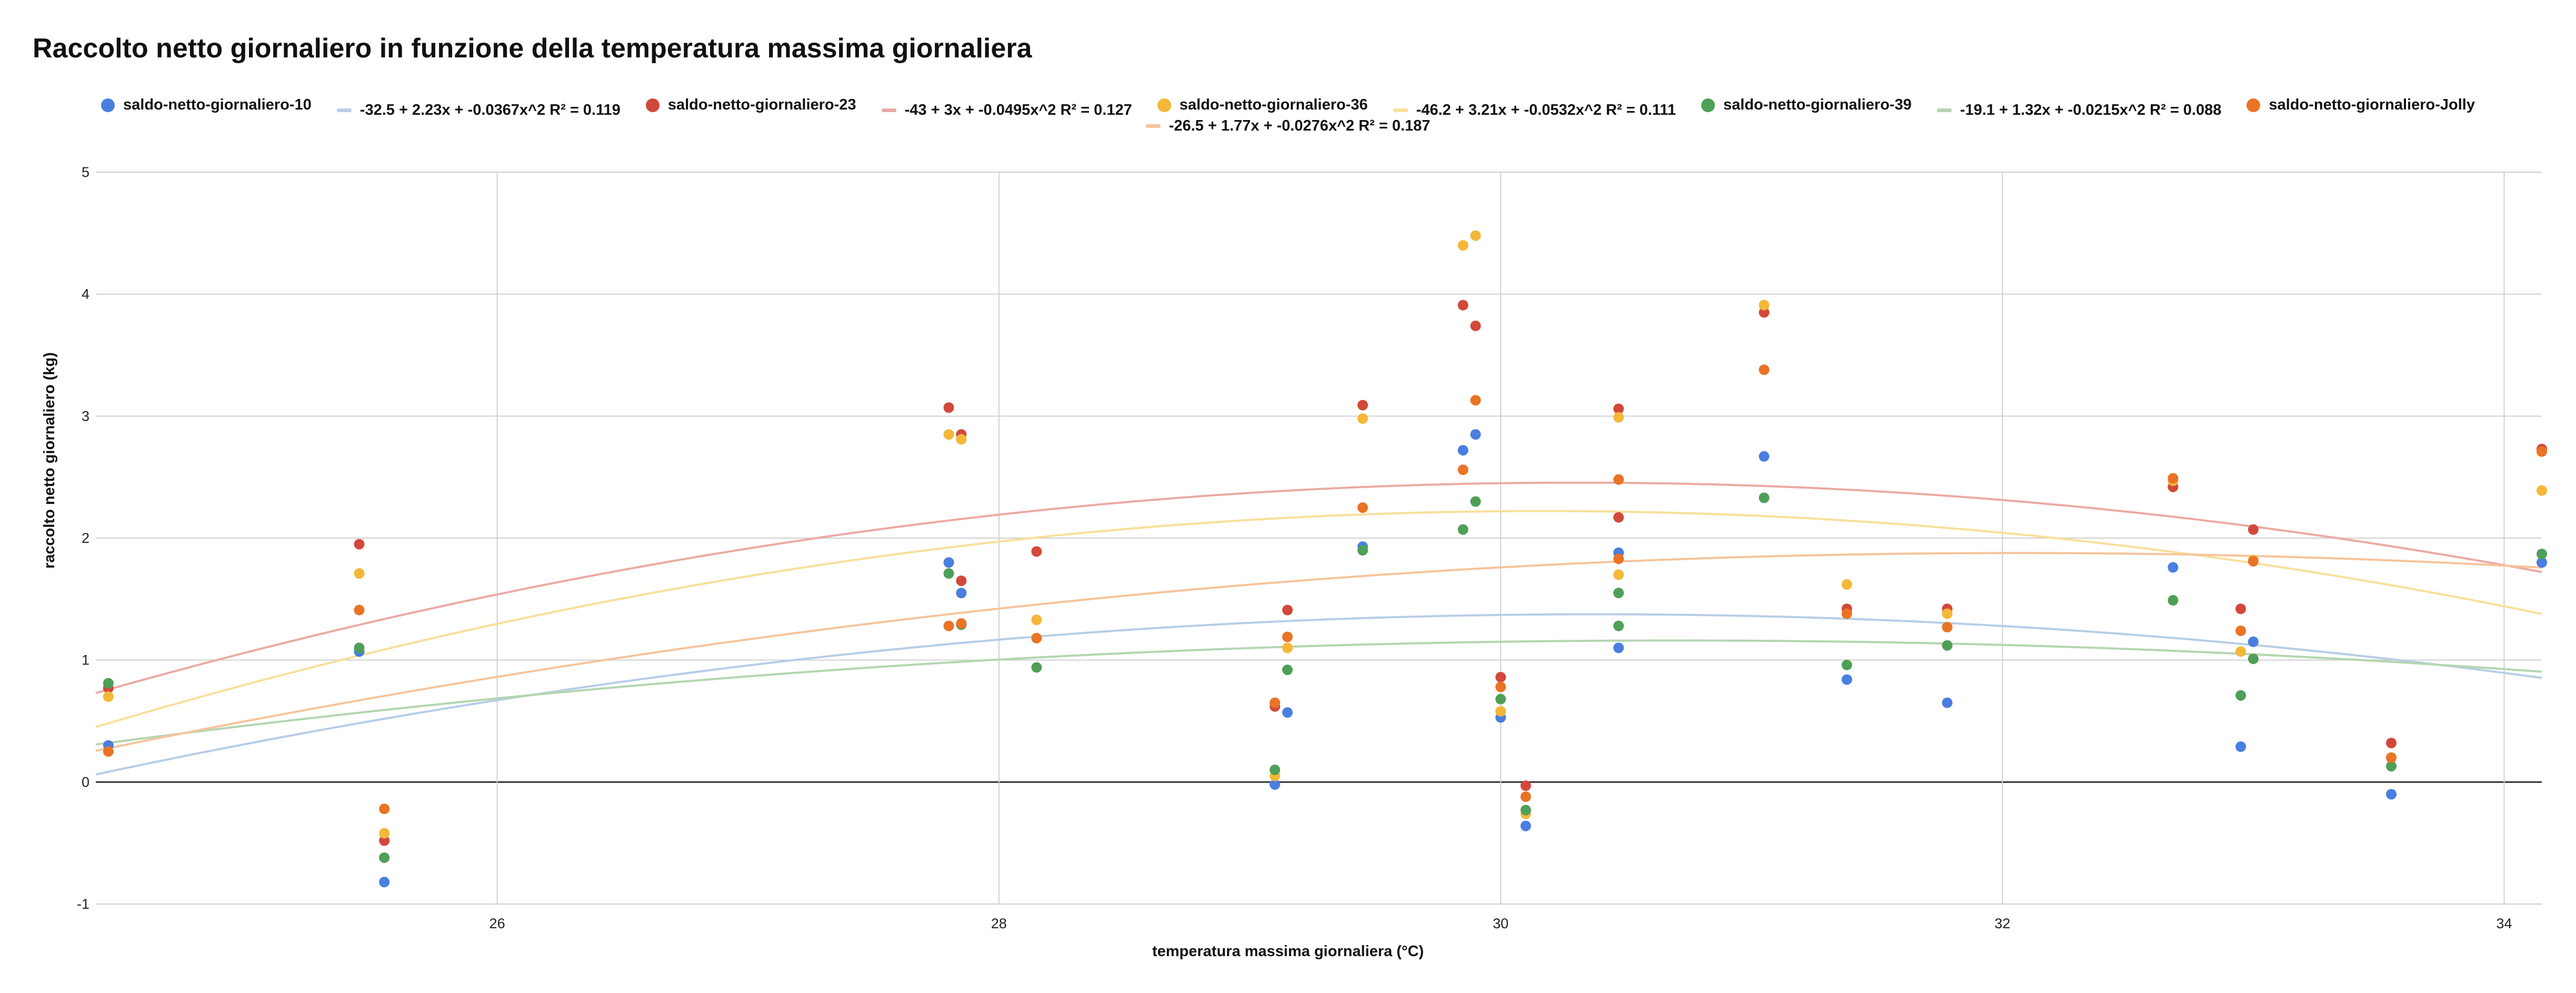 This screenshot has height=993, width=2576. Describe the element at coordinates (86, 416) in the screenshot. I see `y-tick-label: 3` at that location.